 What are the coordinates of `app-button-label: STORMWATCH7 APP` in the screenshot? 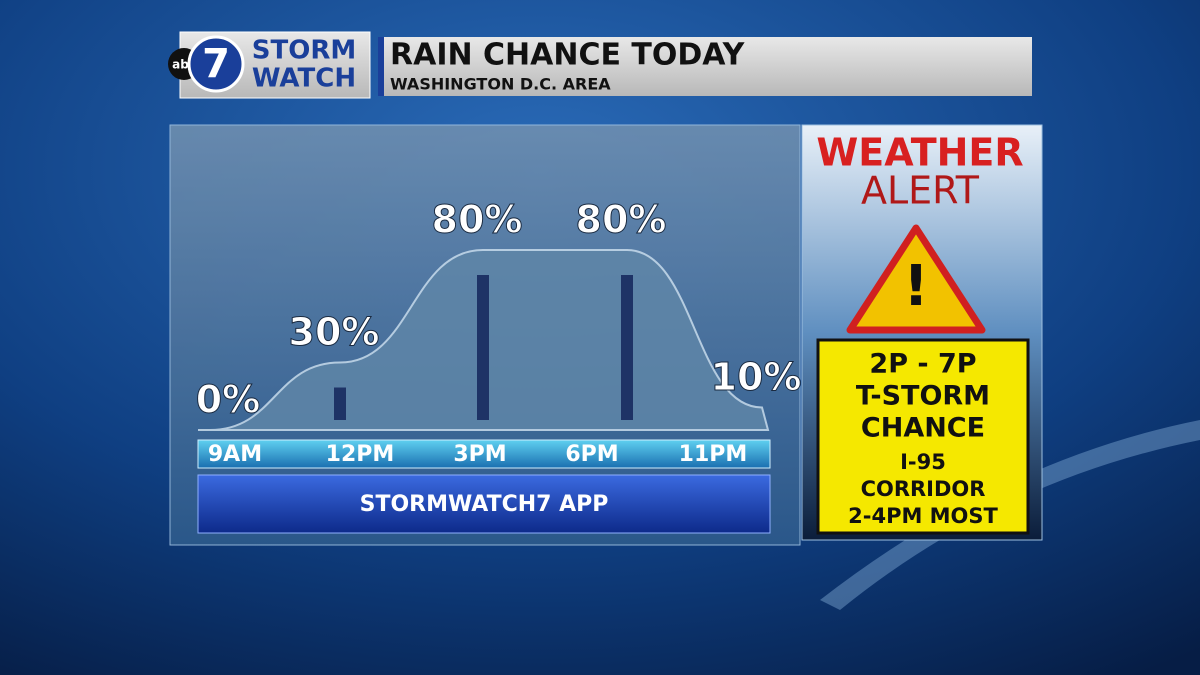 It's located at (484, 504).